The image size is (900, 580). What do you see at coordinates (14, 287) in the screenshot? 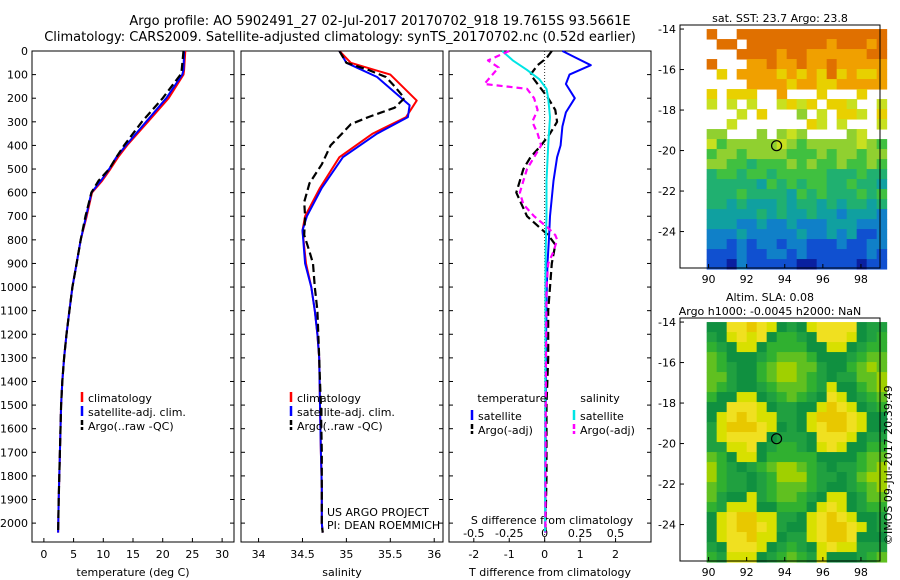
I see `depth-tick-label: 1000` at bounding box center [14, 287].